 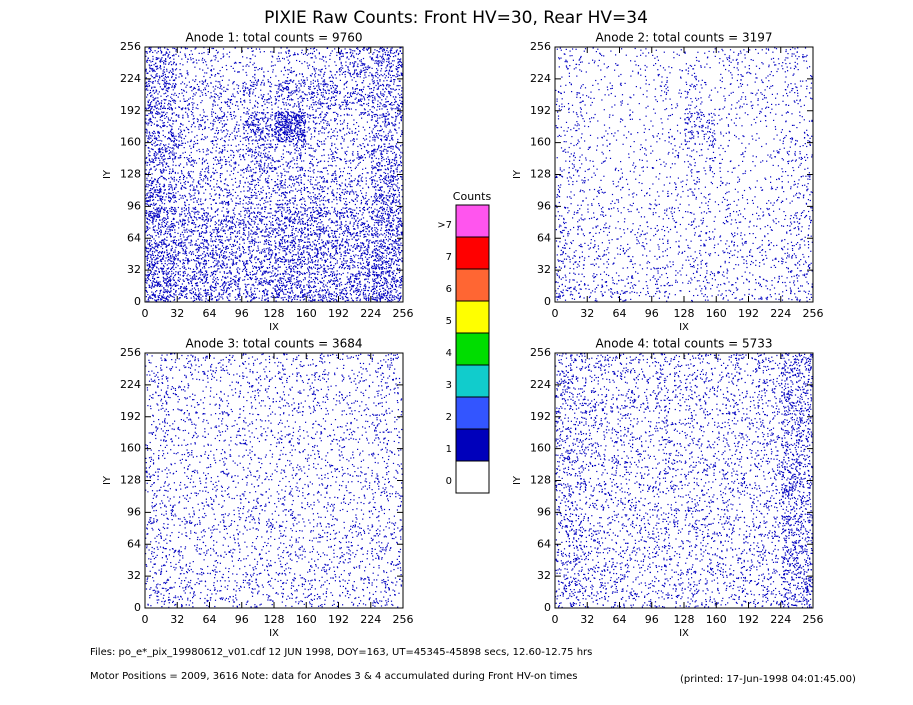 I want to click on count-cell, so click(x=258, y=286).